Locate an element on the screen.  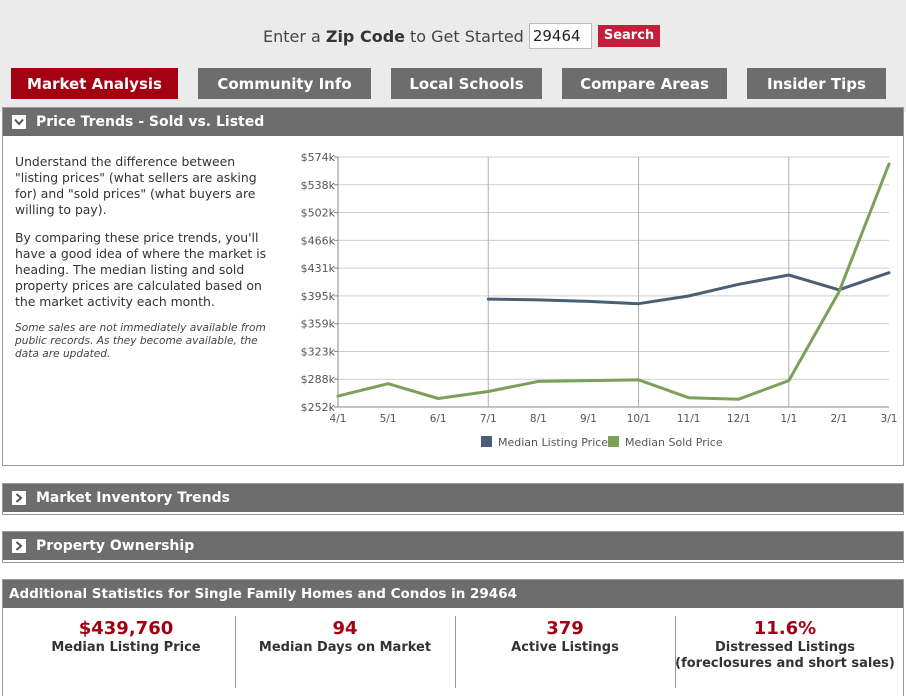
property-ownership-title: Property Ownership is located at coordinates (115, 546).